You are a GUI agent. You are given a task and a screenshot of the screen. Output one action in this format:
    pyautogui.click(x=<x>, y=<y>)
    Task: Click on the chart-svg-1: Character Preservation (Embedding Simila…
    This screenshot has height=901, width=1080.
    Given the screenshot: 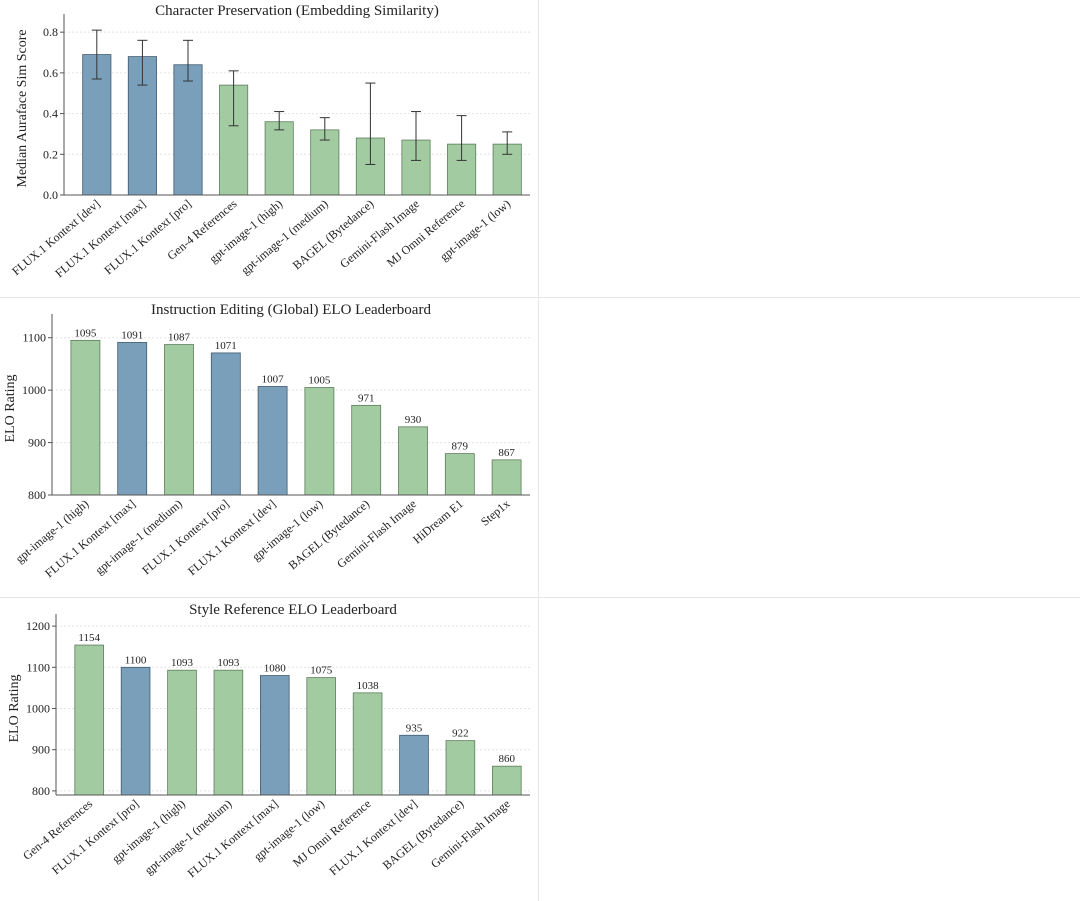 What is the action you would take?
    pyautogui.click(x=269, y=141)
    